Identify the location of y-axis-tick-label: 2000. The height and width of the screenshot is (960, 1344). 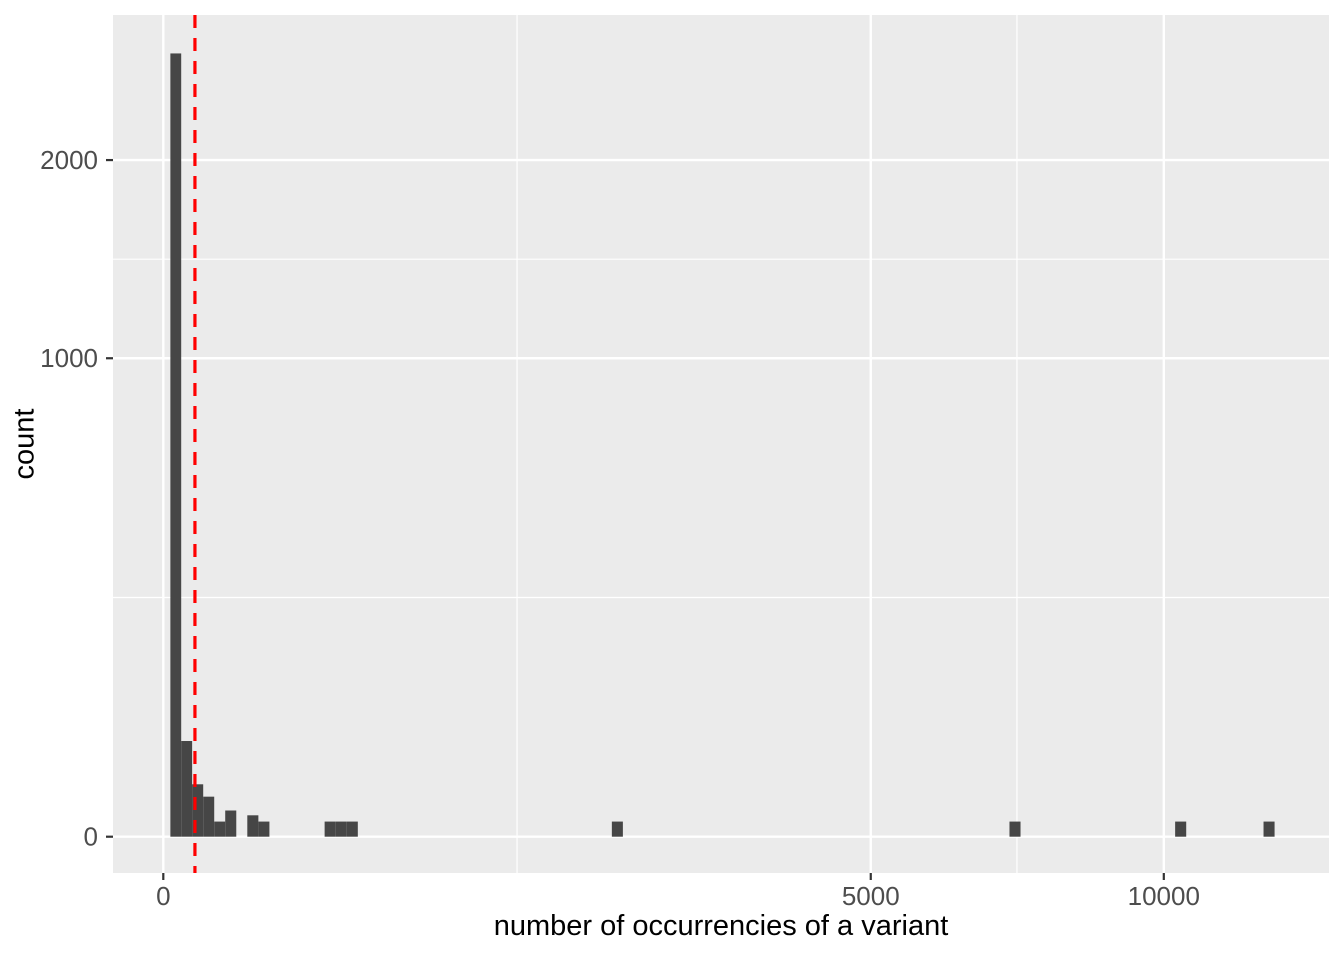
(69, 160).